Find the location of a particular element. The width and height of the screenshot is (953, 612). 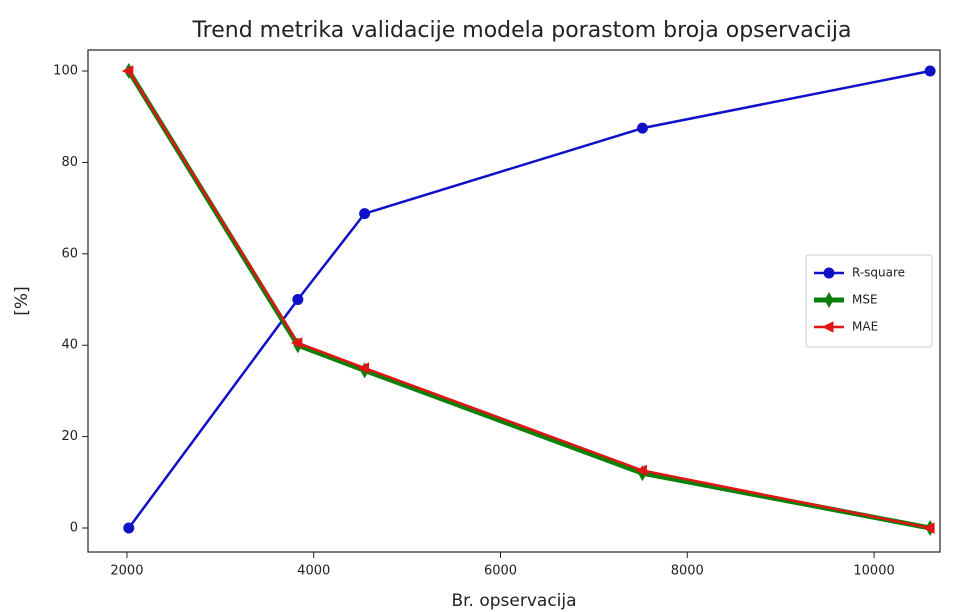

y-tick-label: 100 is located at coordinates (65, 71).